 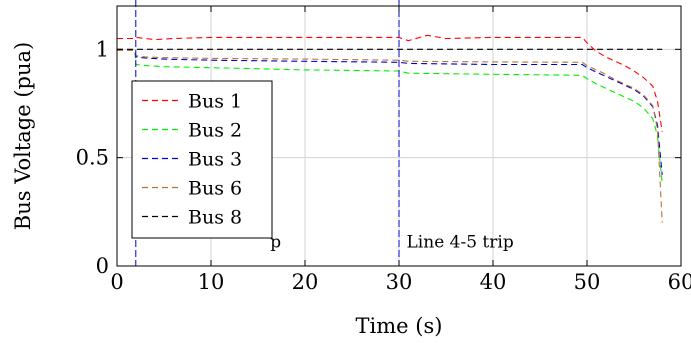 I want to click on legend: Bus 1 Bus 2 Bus 3 Bus 6 Bus 8, so click(x=202, y=159).